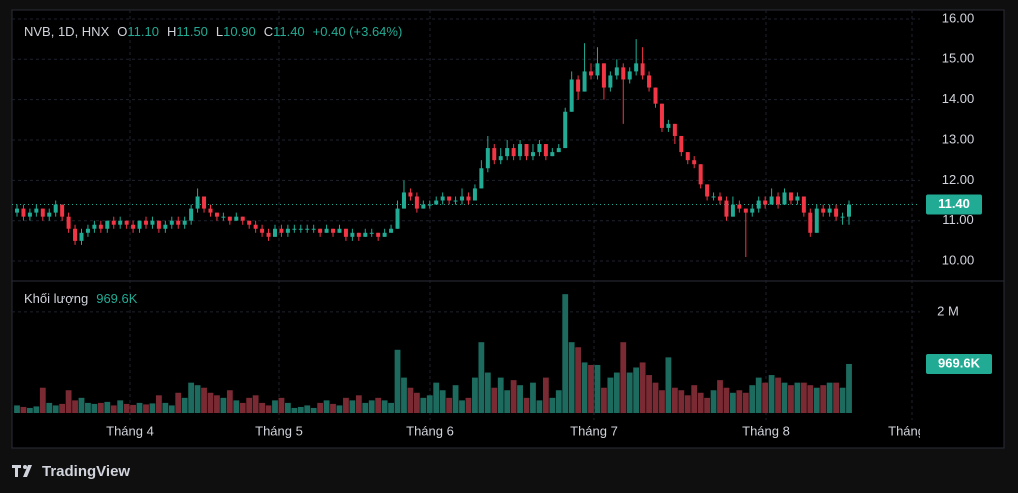  I want to click on last-volume-label: 969.6K, so click(959, 362).